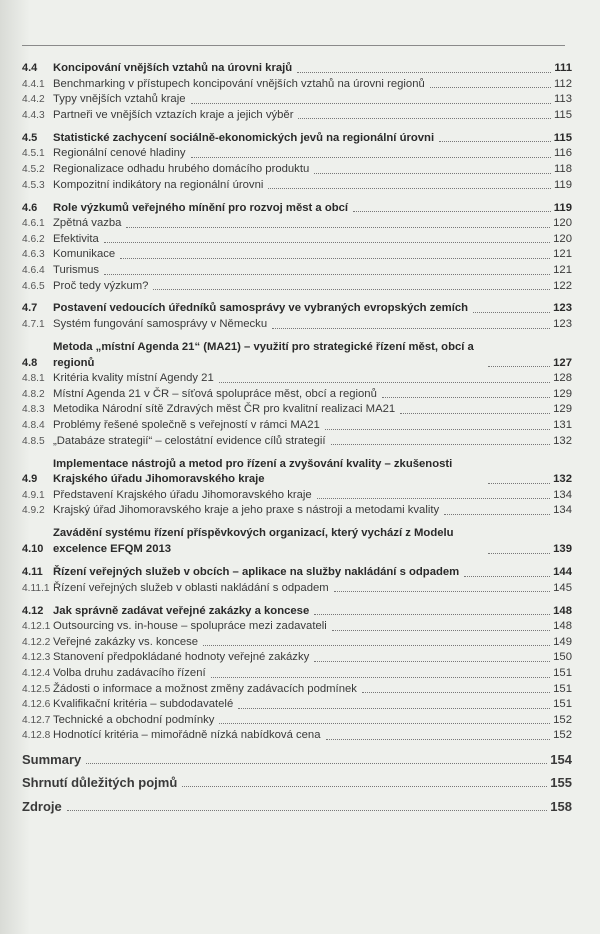 The height and width of the screenshot is (934, 600). I want to click on page-number: 148, so click(562, 610).